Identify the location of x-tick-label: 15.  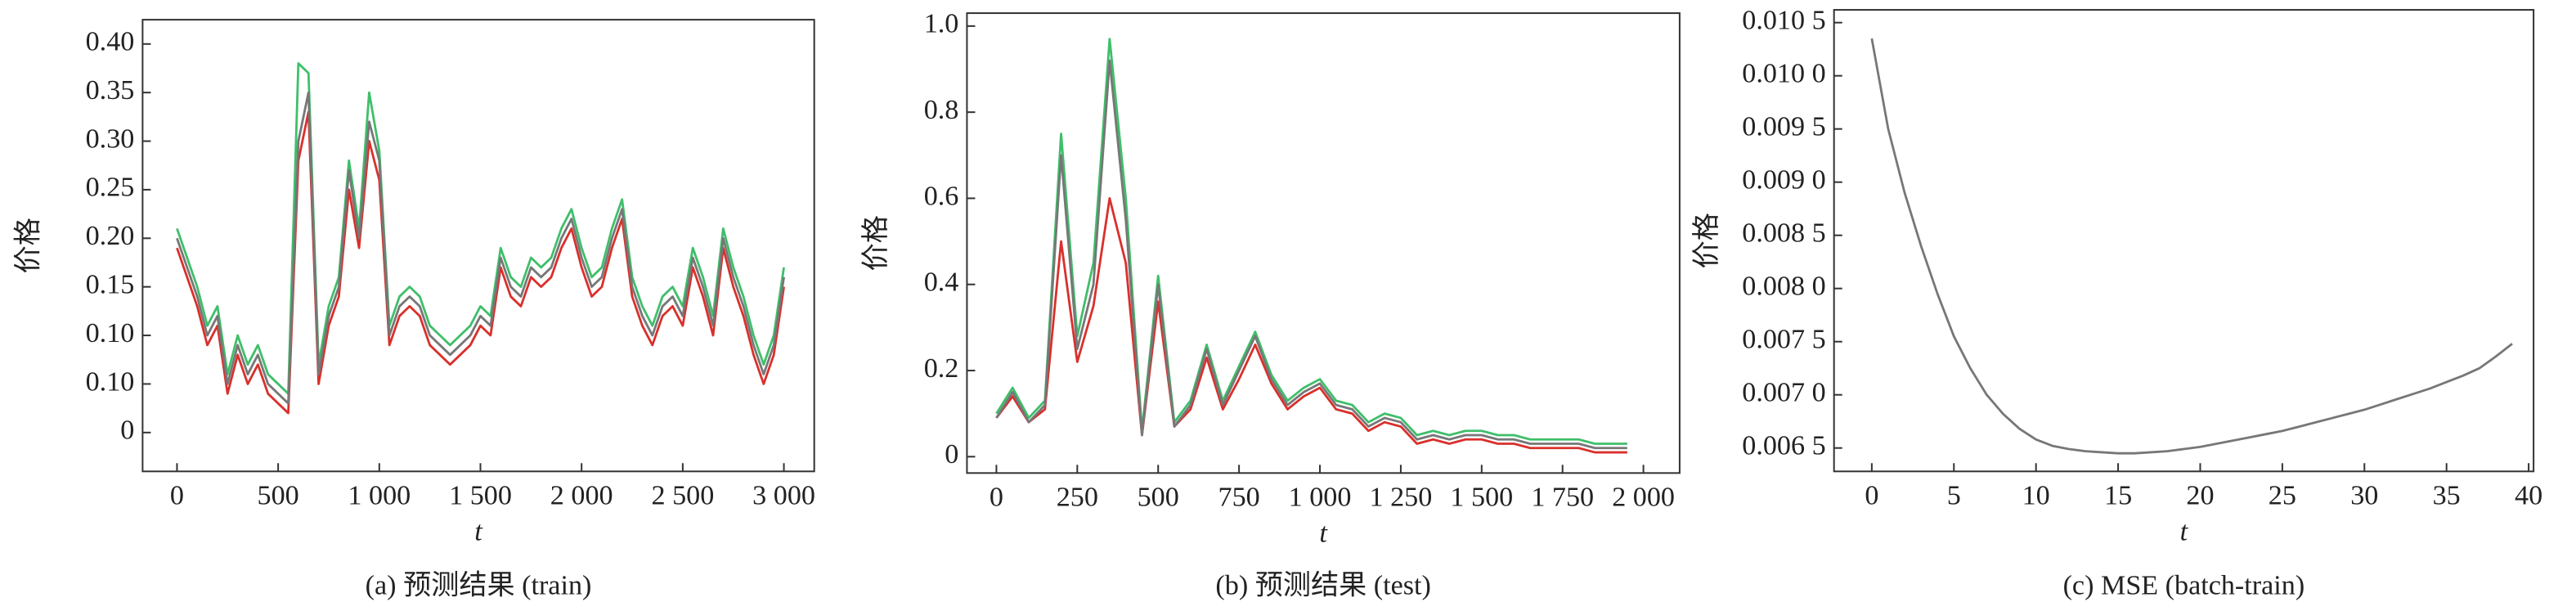
(2118, 495).